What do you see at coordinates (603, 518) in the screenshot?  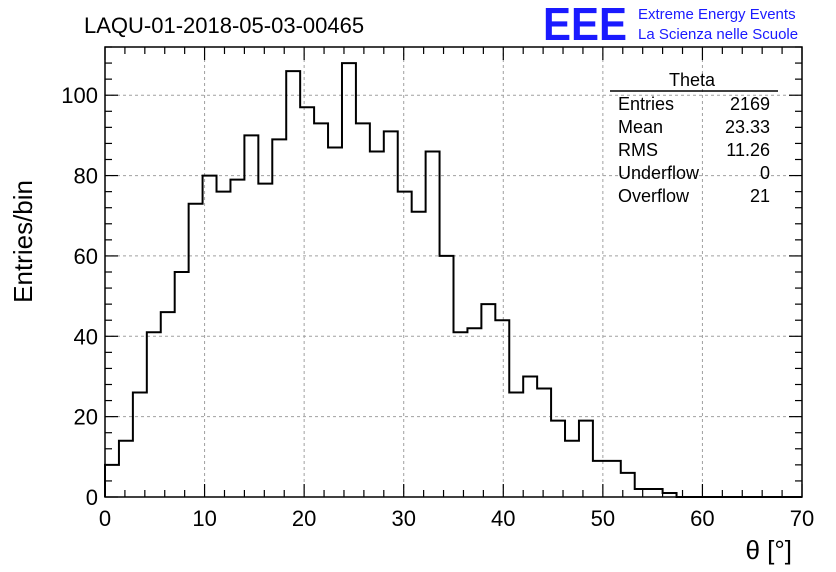 I see `x-tick-label: 50` at bounding box center [603, 518].